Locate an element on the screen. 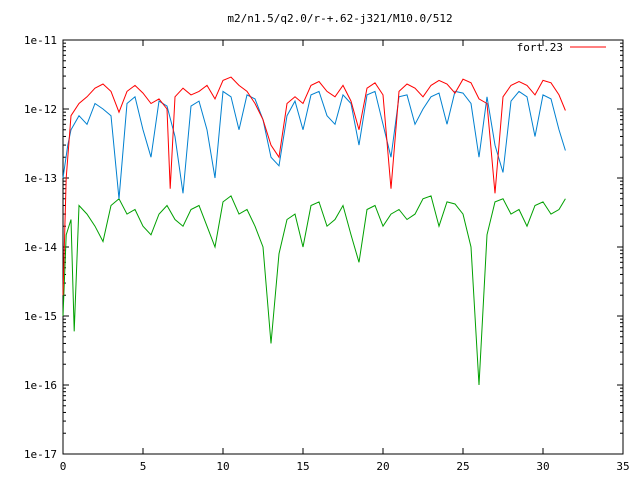 Image resolution: width=640 pixels, height=480 pixels. x-tick-label: 5 is located at coordinates (143, 466).